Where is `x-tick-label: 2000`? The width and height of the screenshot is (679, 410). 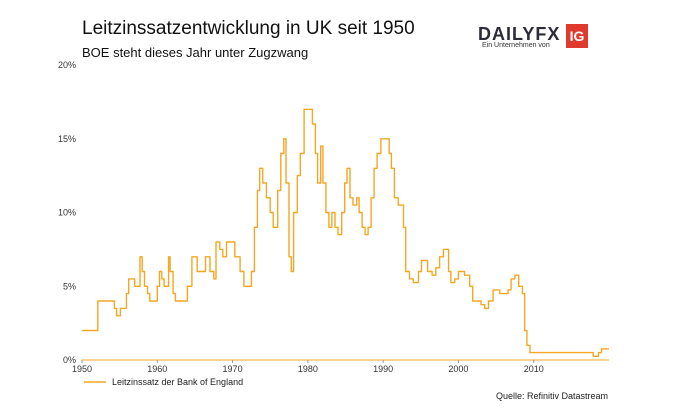
x-tick-label: 2000 is located at coordinates (458, 369).